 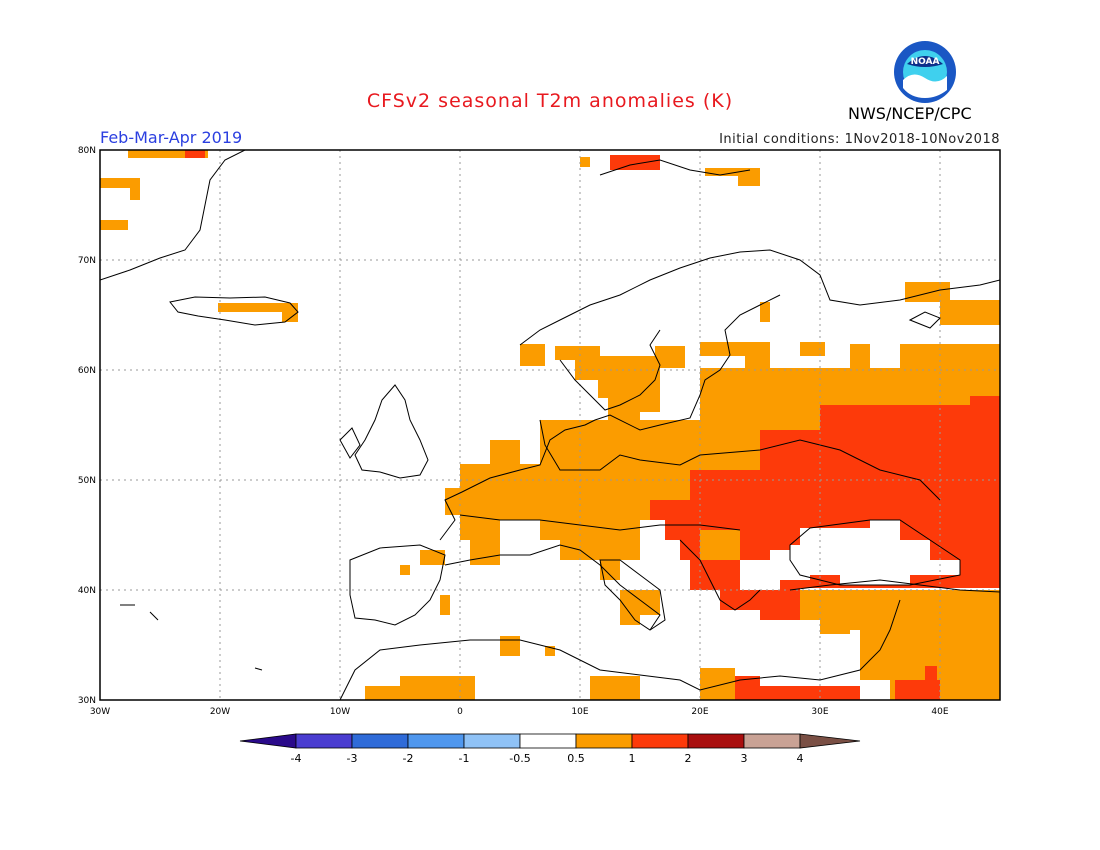 What do you see at coordinates (464, 758) in the screenshot?
I see `colorbar-label: -1` at bounding box center [464, 758].